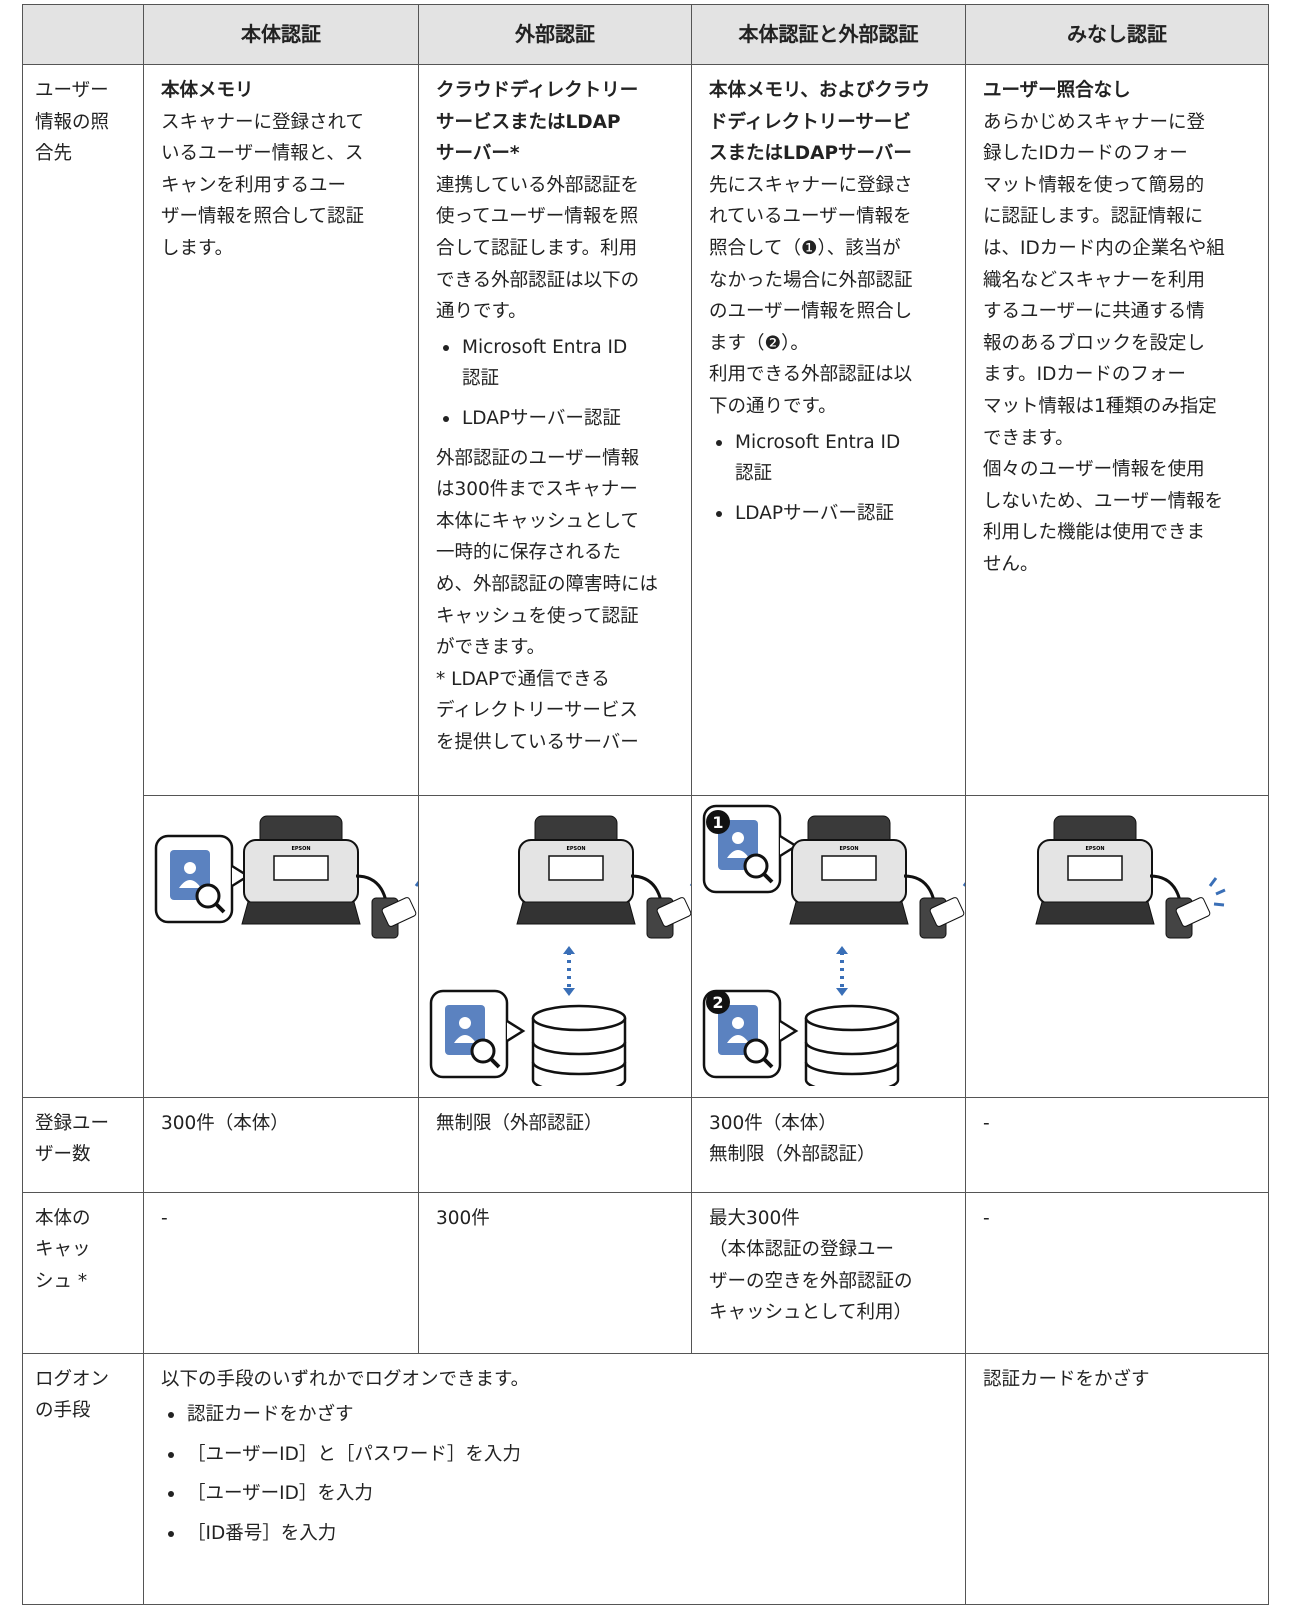  What do you see at coordinates (478, 154) in the screenshot?
I see `text-line: サーバー*` at bounding box center [478, 154].